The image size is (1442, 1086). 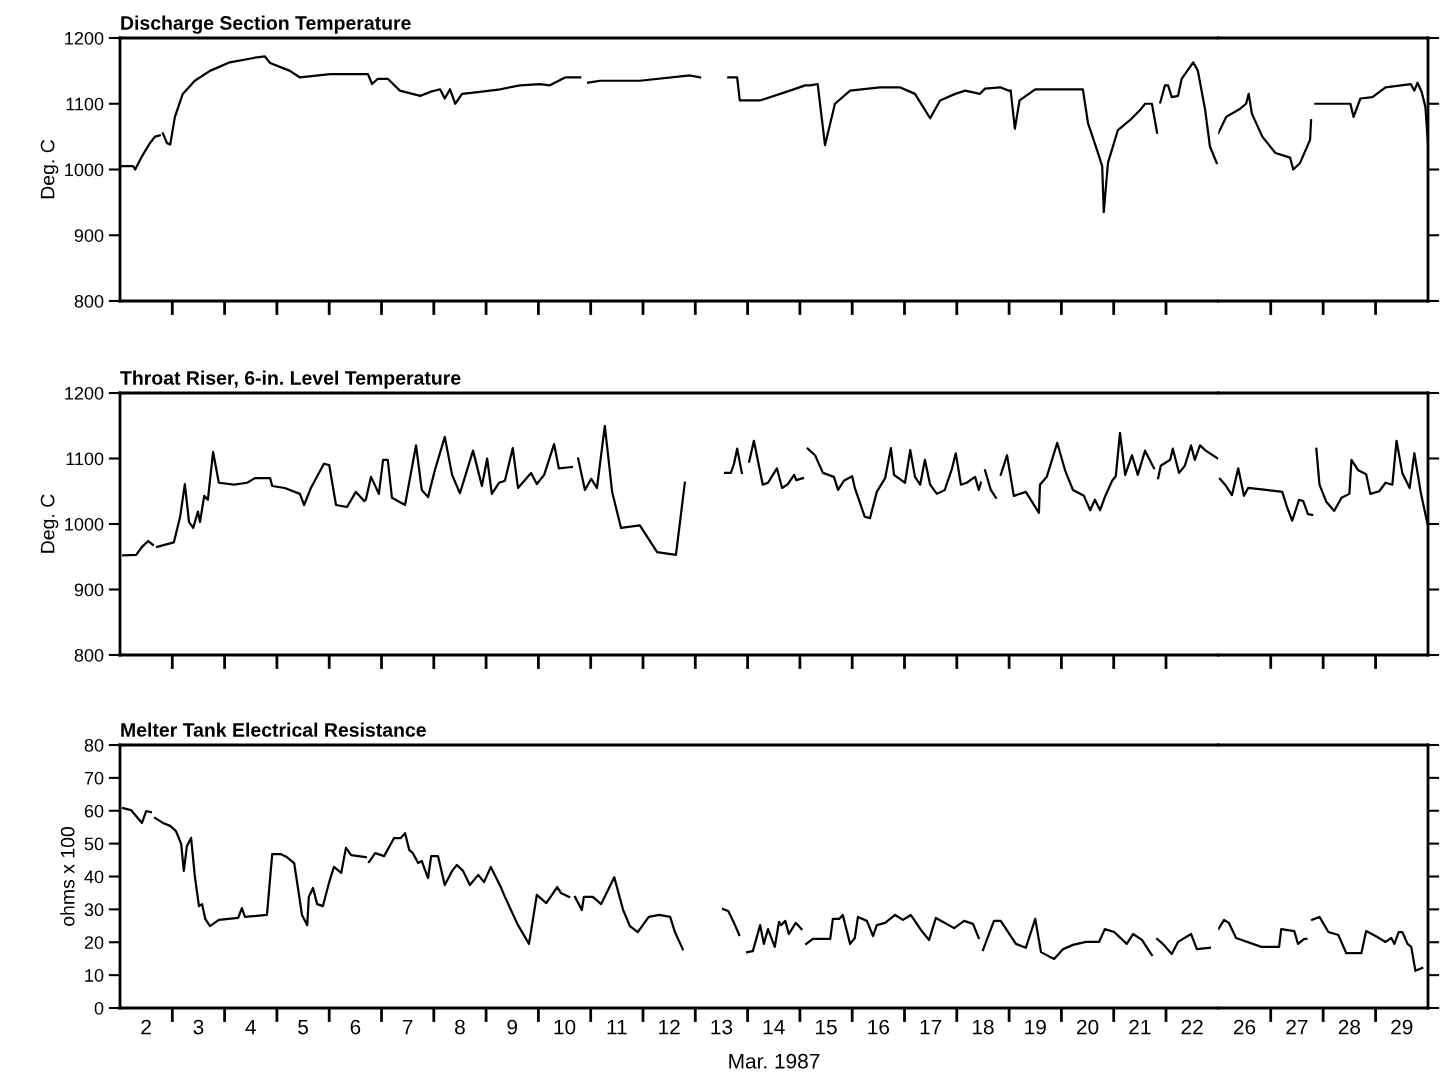 What do you see at coordinates (94, 942) in the screenshot?
I see `y-tick-label: 20` at bounding box center [94, 942].